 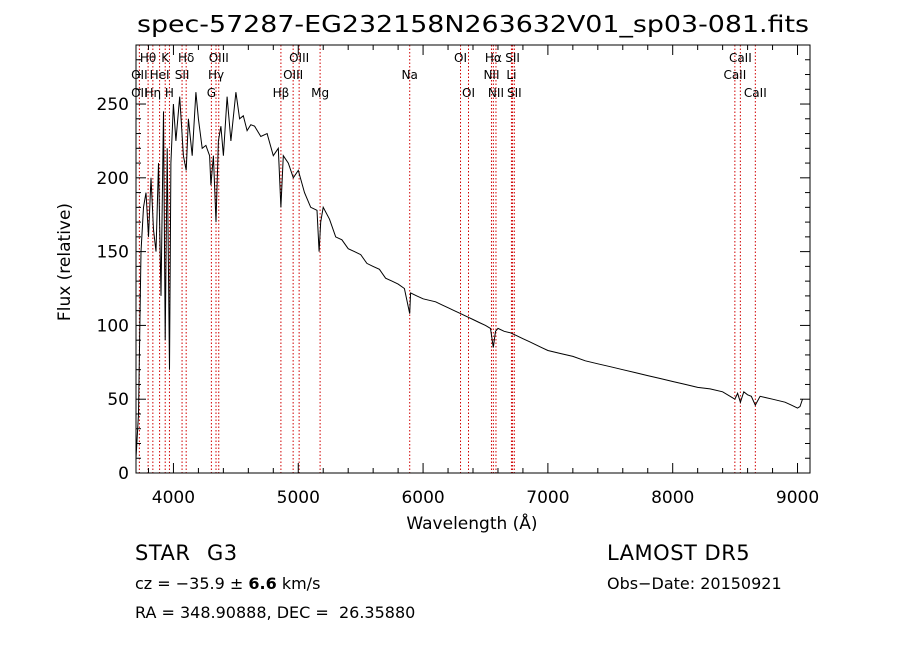 What do you see at coordinates (547, 498) in the screenshot?
I see `x-tick-label: 7000` at bounding box center [547, 498].